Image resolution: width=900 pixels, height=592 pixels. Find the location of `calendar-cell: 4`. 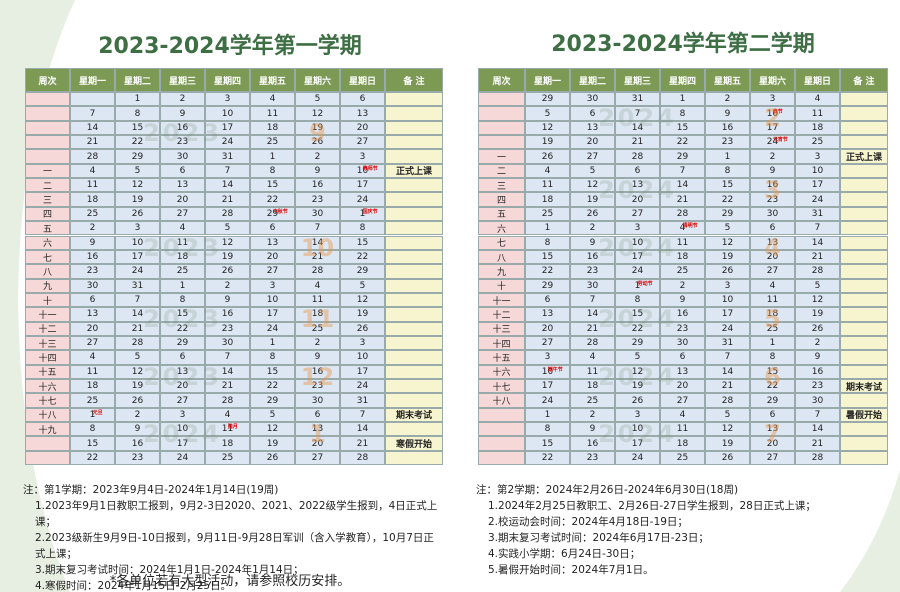

calendar-cell: 4 is located at coordinates (92, 171).